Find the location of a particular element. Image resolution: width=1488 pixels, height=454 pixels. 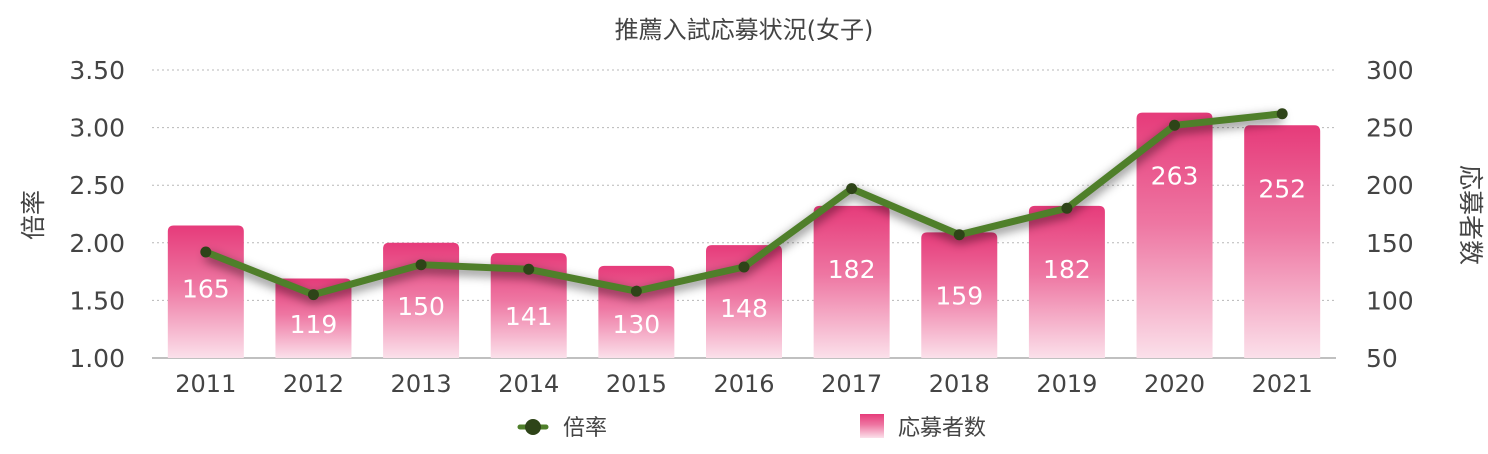

x-tick-label: 2012 is located at coordinates (313, 384).